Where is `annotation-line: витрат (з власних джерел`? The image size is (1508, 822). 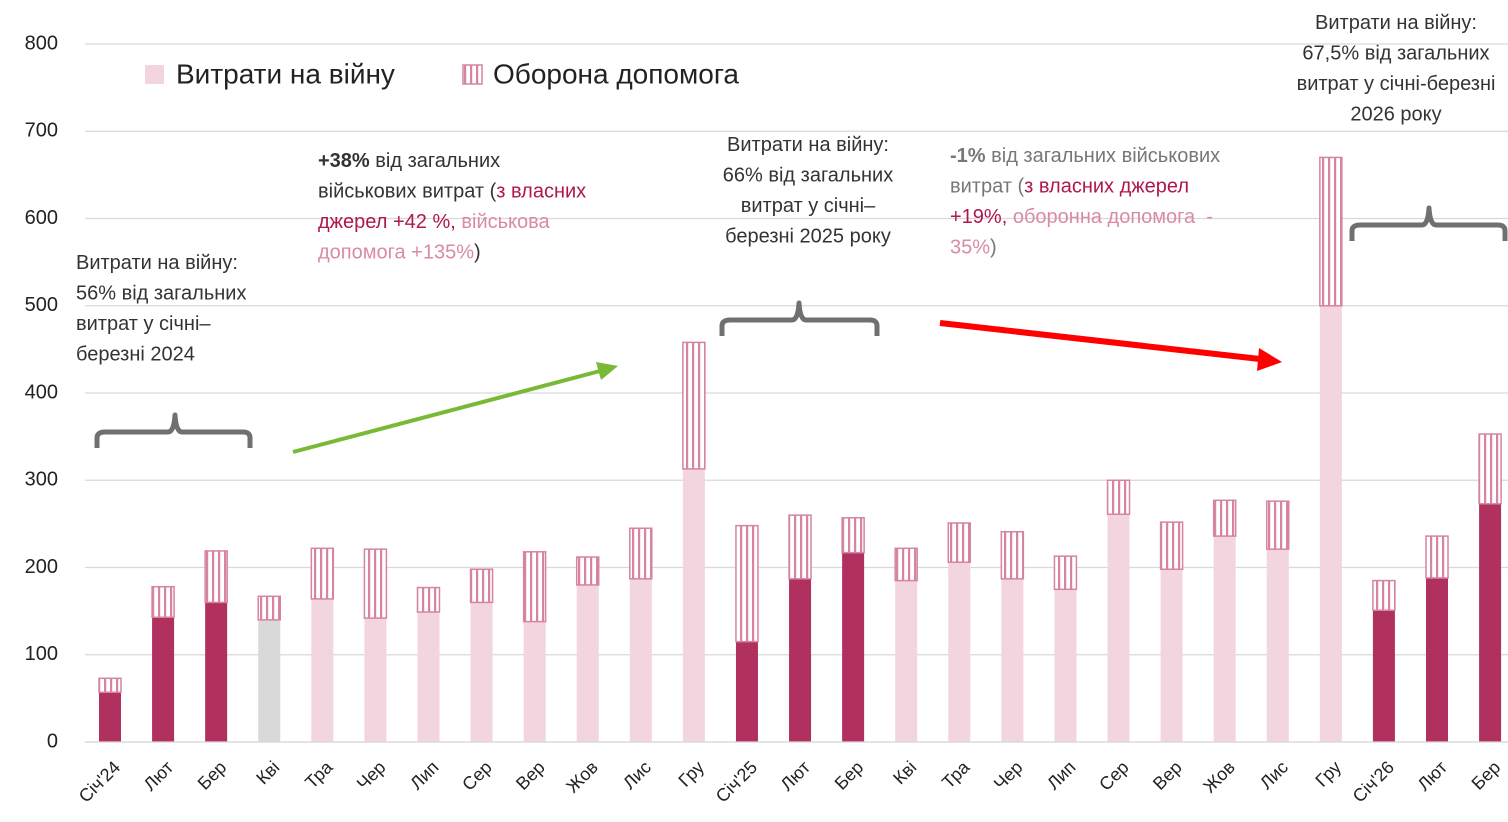
annotation-line: витрат (з власних джерел is located at coordinates (1069, 187).